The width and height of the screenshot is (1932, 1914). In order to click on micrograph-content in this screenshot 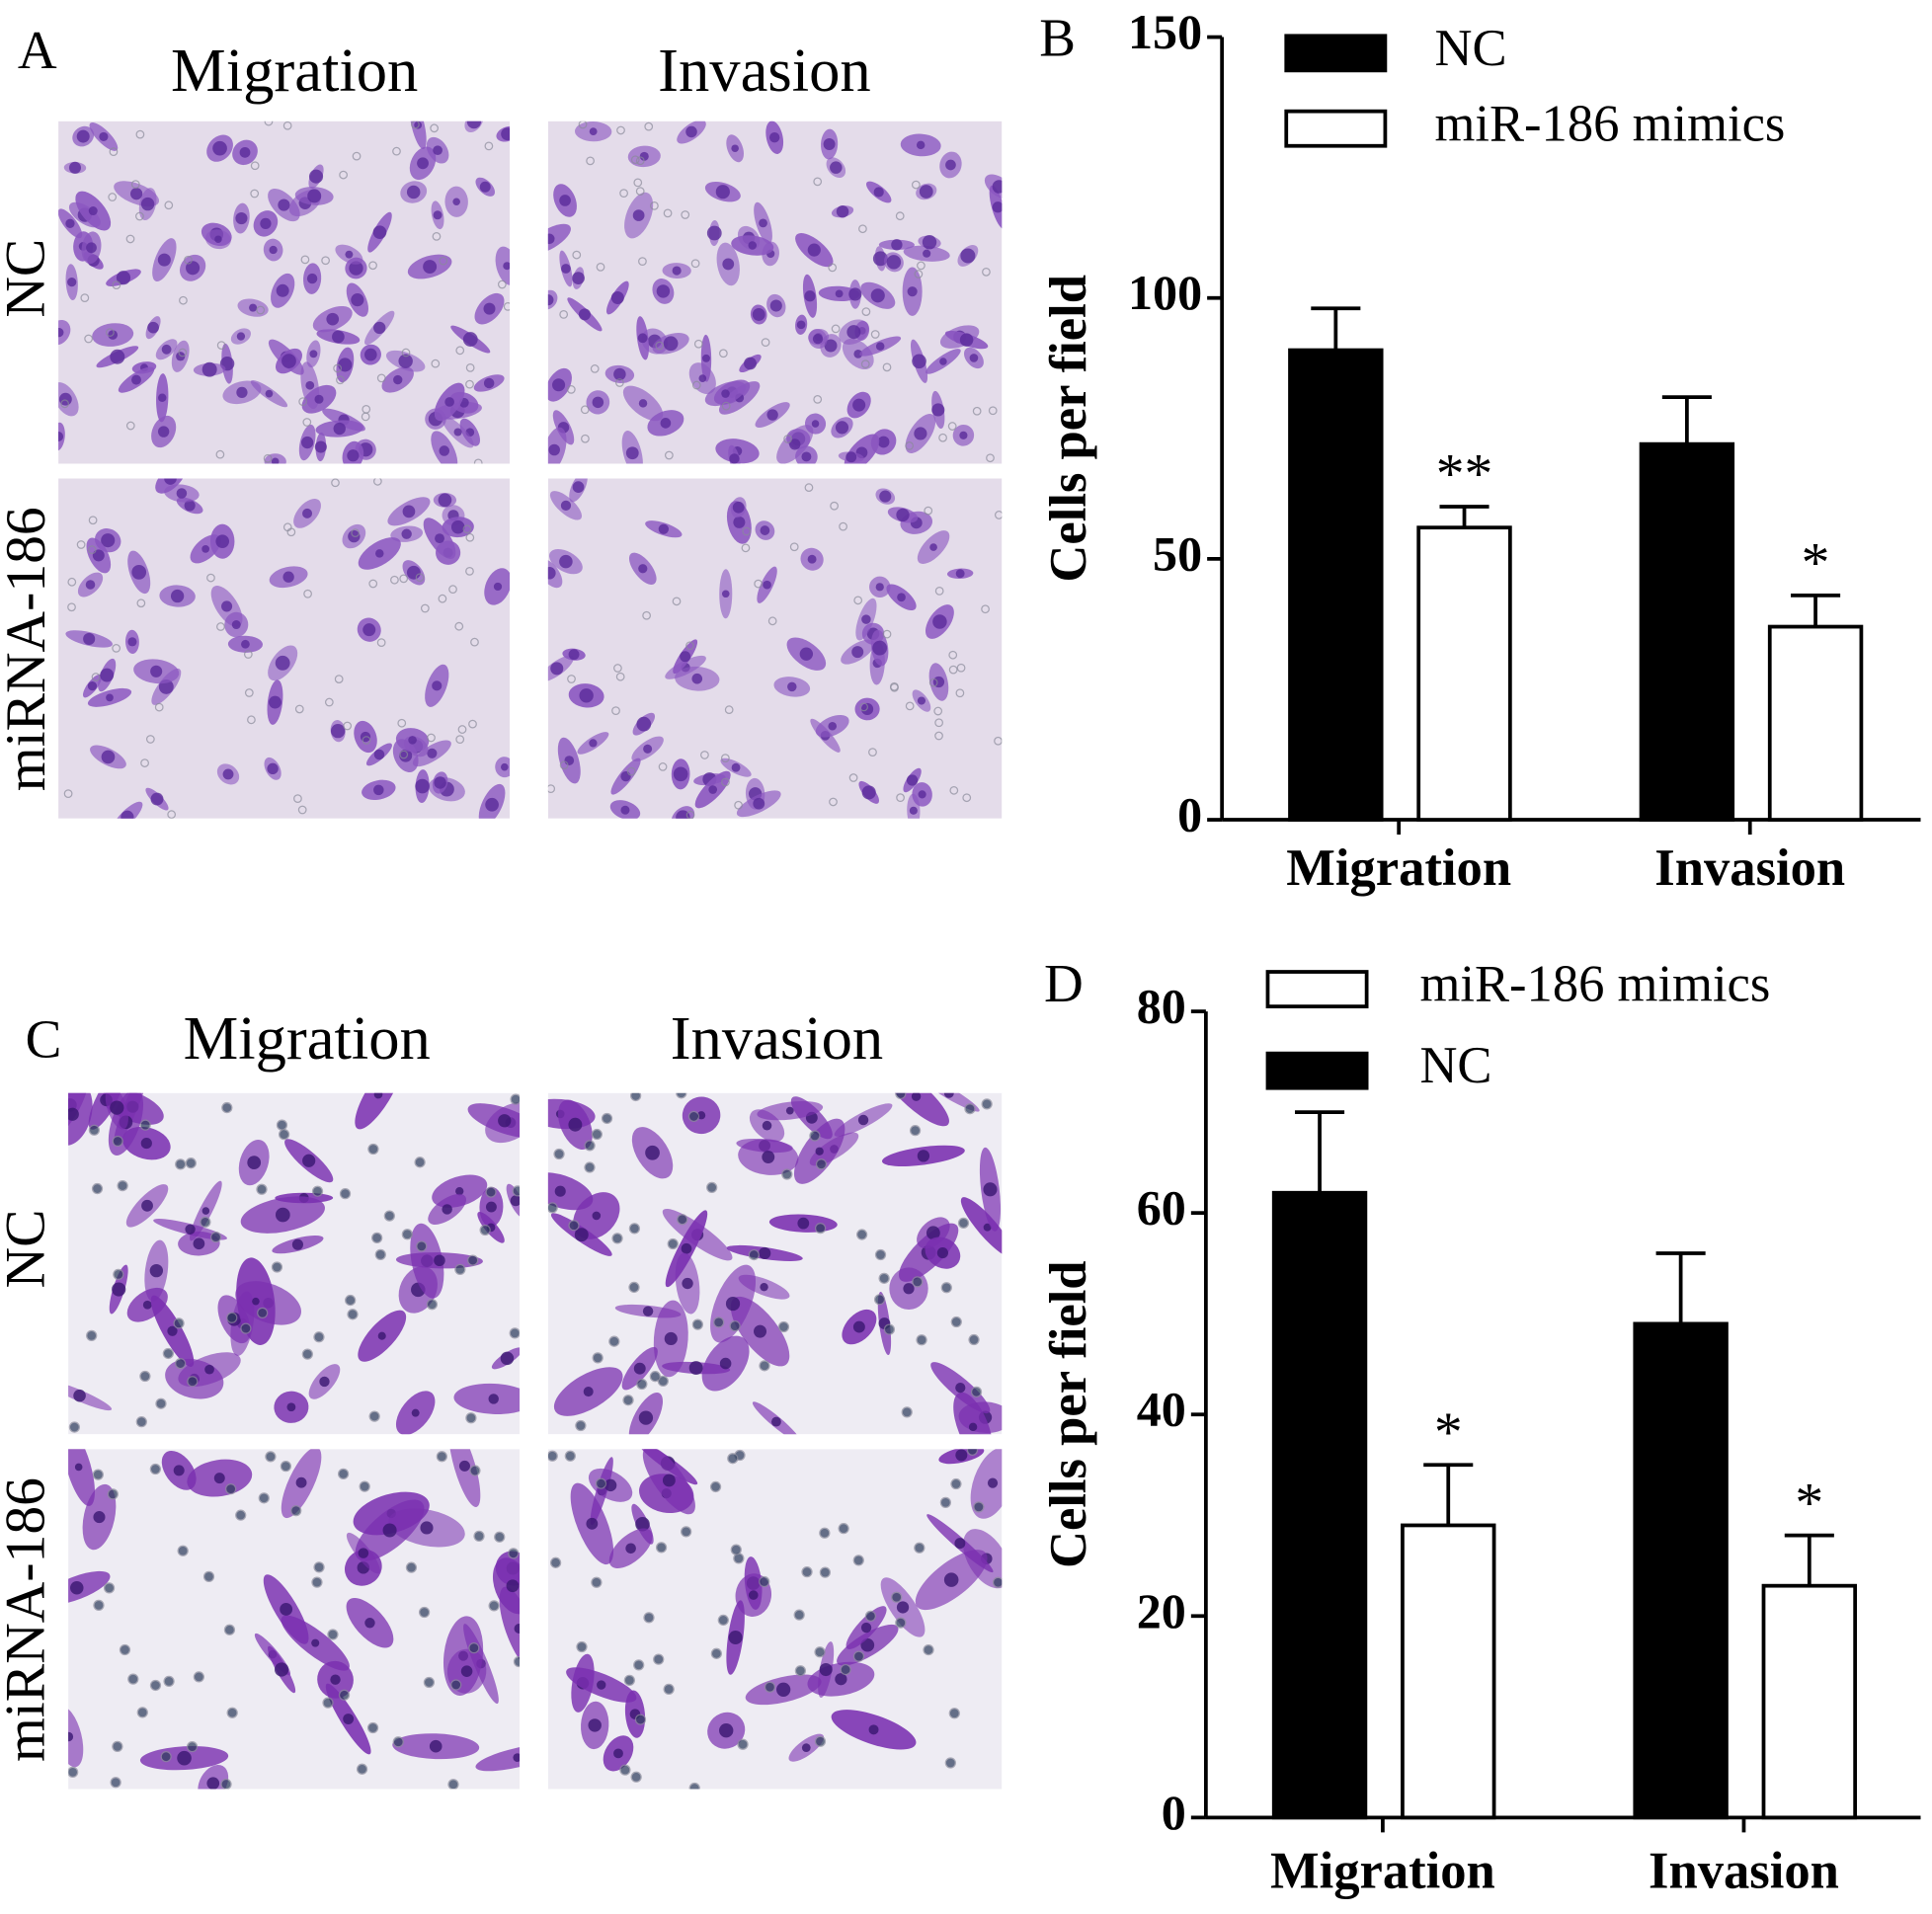, I will do `click(294, 1620)`.